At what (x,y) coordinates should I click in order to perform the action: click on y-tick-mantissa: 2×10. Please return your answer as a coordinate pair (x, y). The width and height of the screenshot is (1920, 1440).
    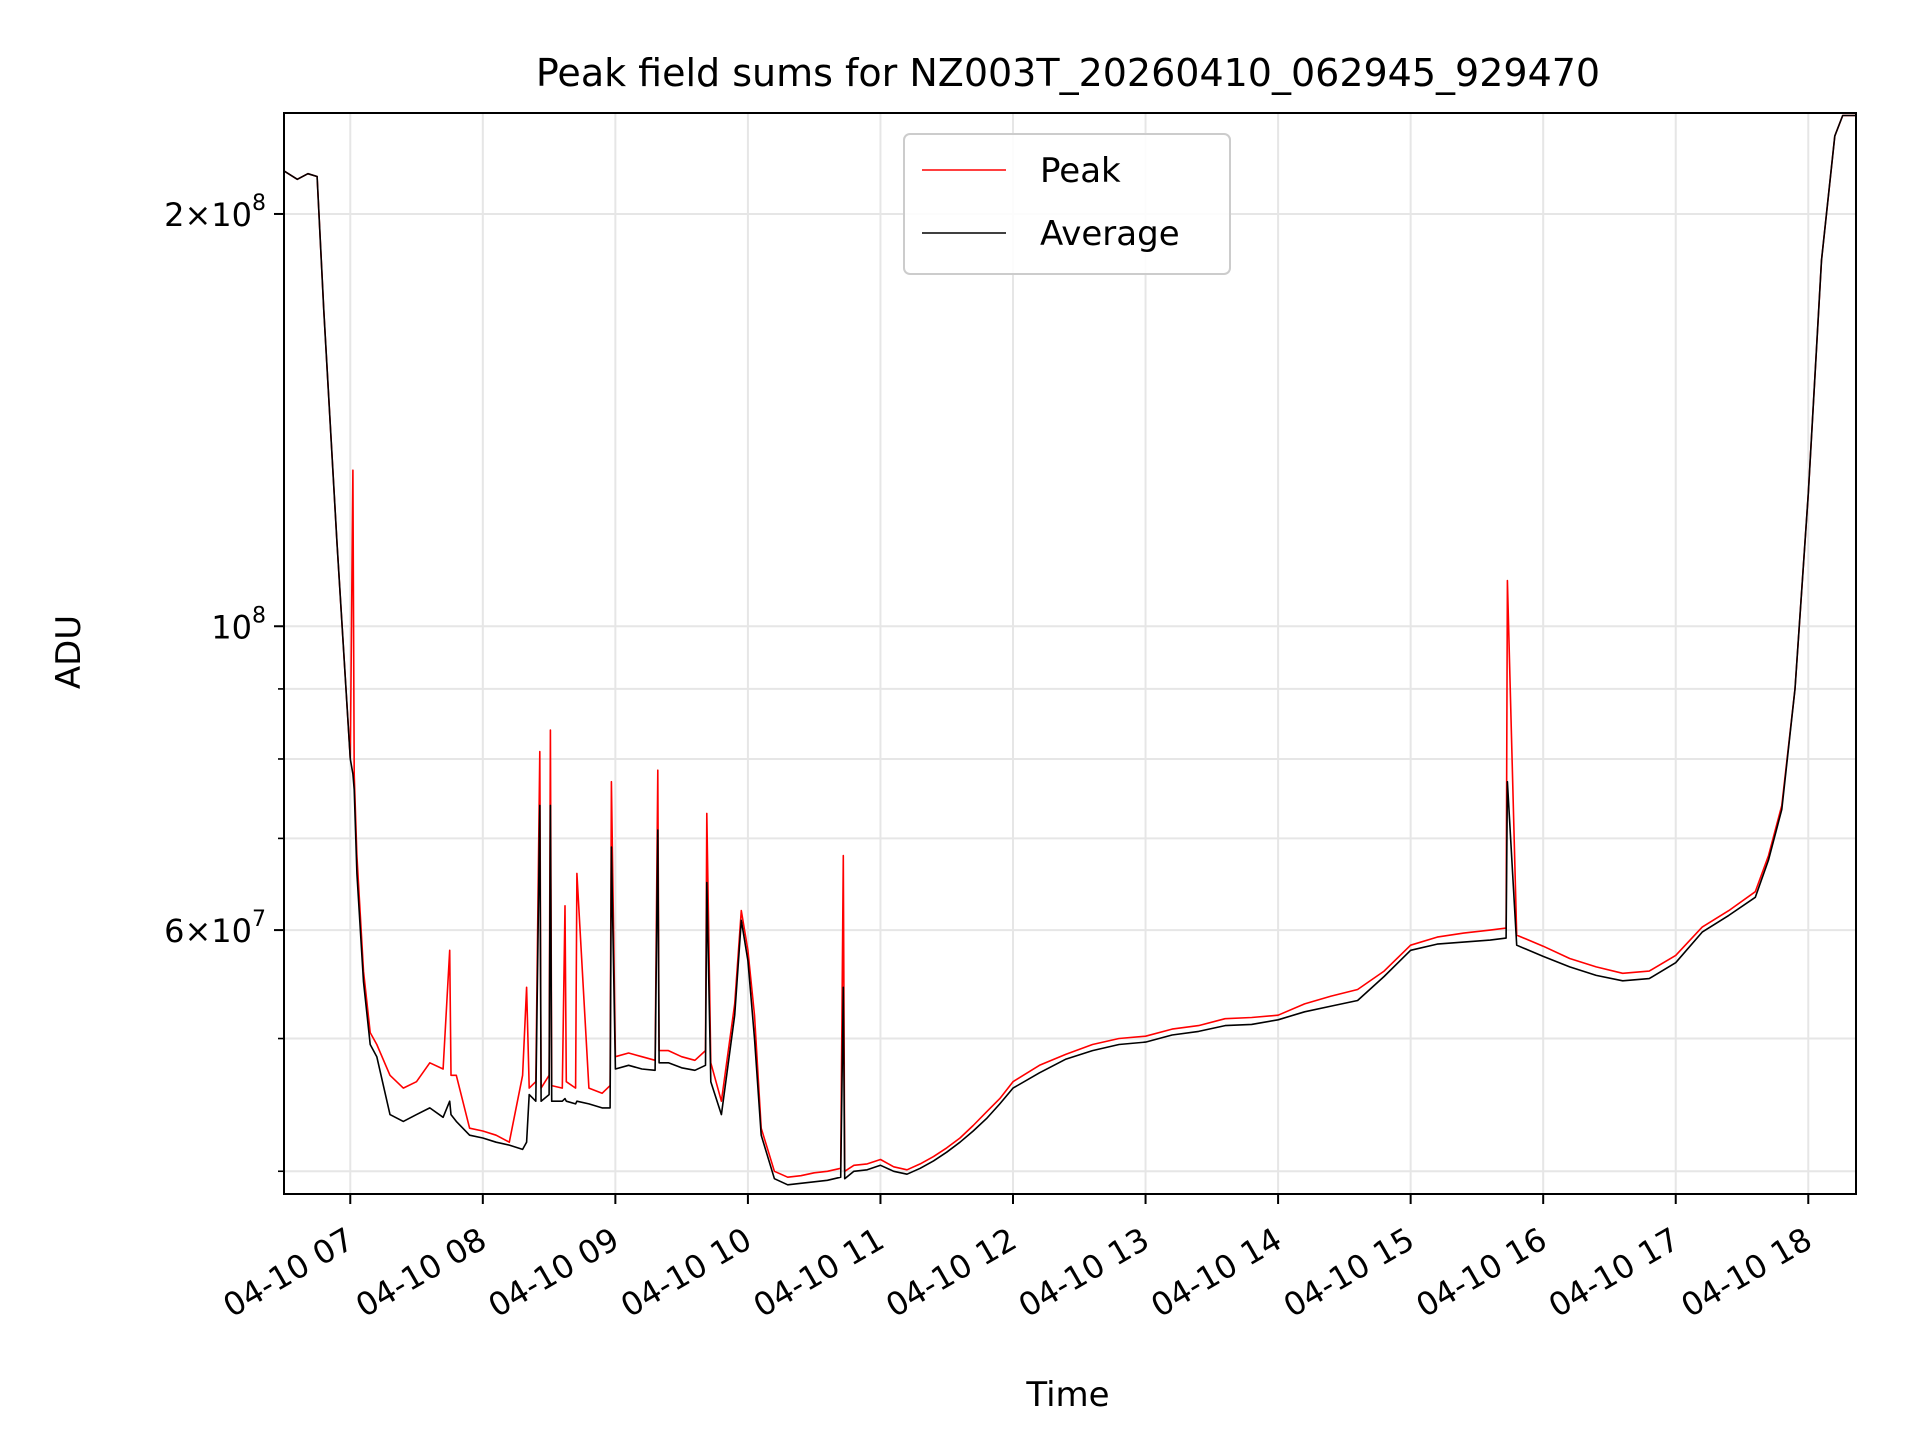
    Looking at the image, I should click on (208, 215).